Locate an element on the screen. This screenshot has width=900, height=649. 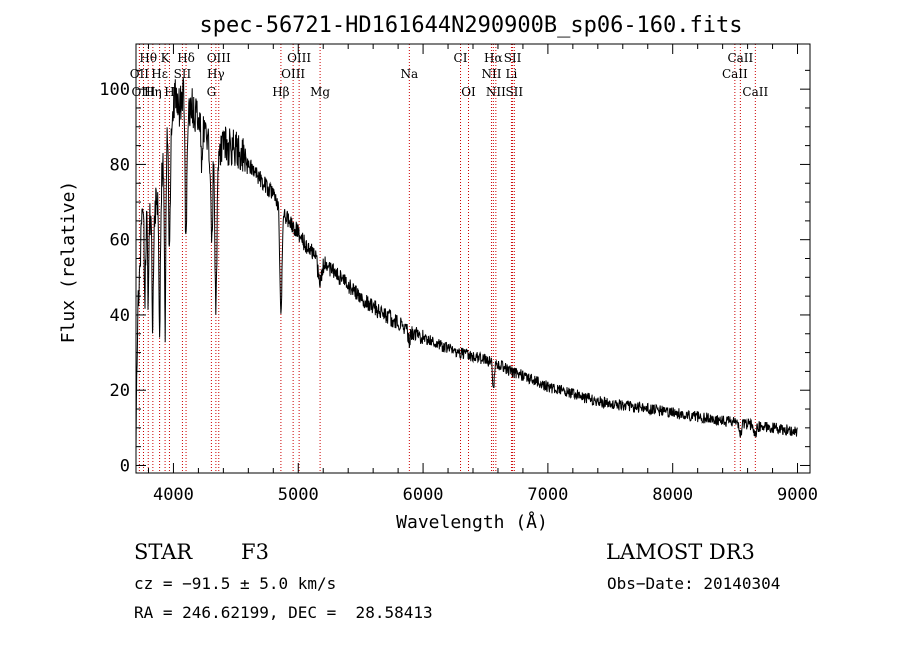
y-tick-label: 100 is located at coordinates (114, 90).